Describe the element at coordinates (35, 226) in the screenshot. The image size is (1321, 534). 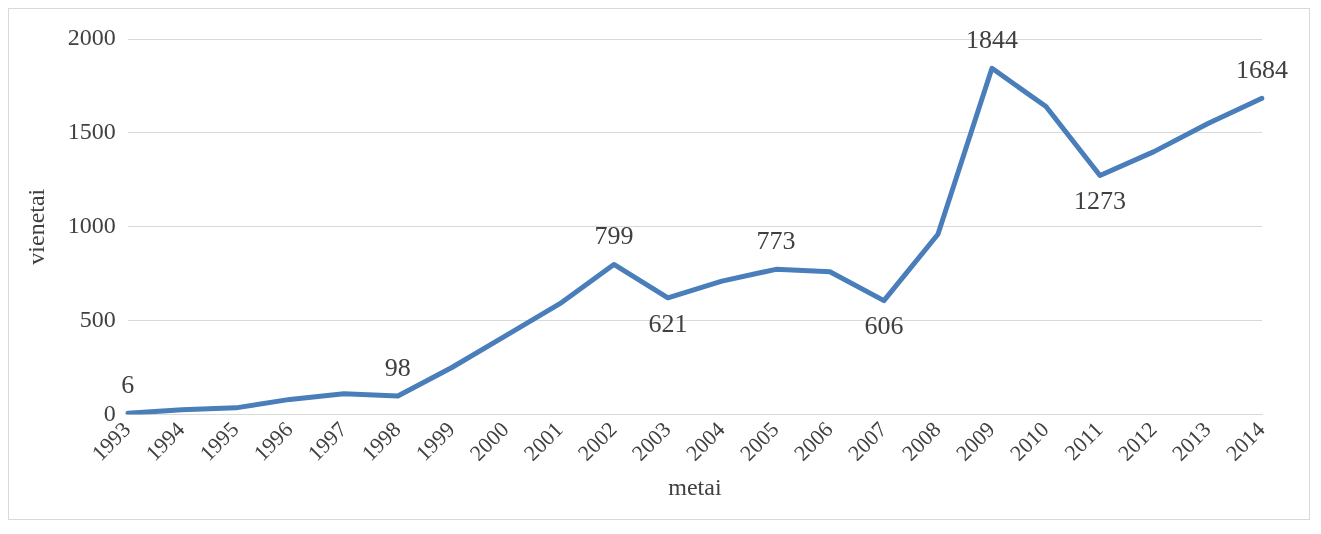
I see `y-axis-title: vienetai` at that location.